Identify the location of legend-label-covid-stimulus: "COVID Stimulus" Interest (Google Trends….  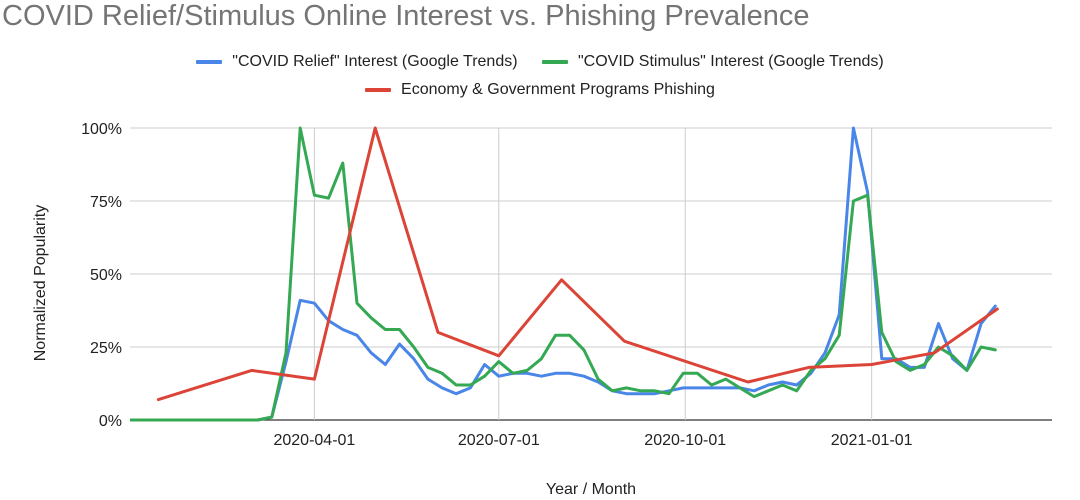
(731, 61).